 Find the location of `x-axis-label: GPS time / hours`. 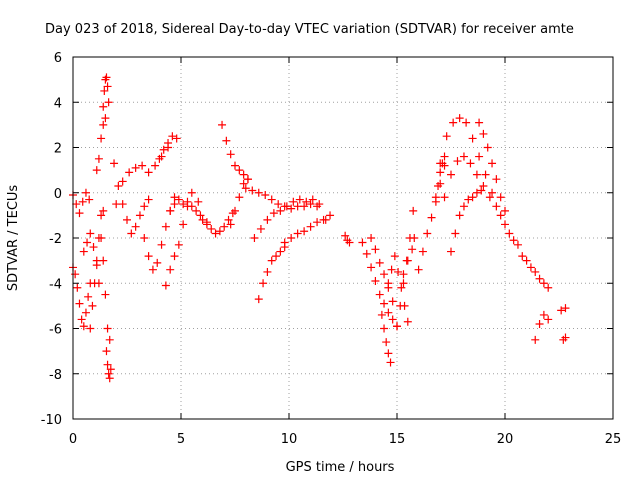

x-axis-label: GPS time / hours is located at coordinates (340, 467).